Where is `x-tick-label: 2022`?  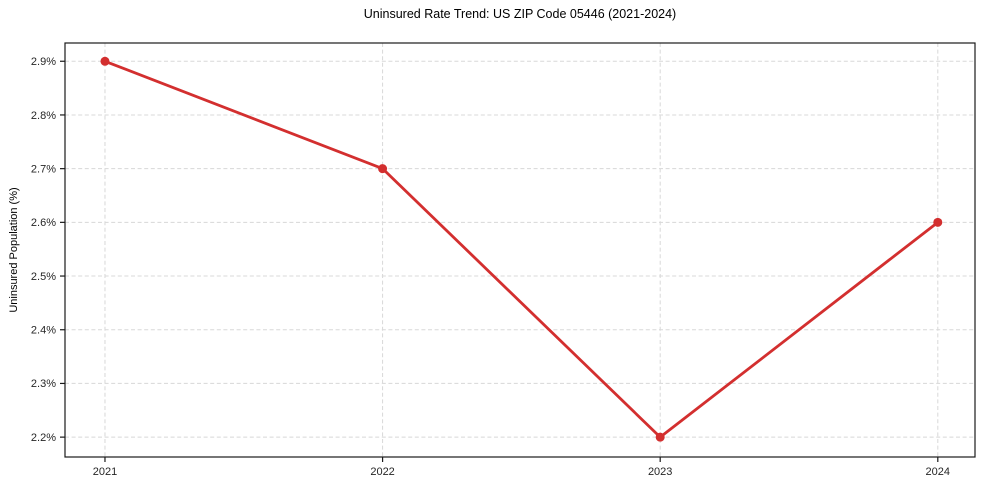 x-tick-label: 2022 is located at coordinates (382, 472).